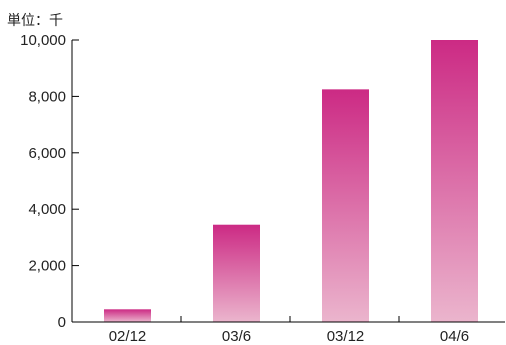  What do you see at coordinates (47, 266) in the screenshot?
I see `y-tick-label: 2,000` at bounding box center [47, 266].